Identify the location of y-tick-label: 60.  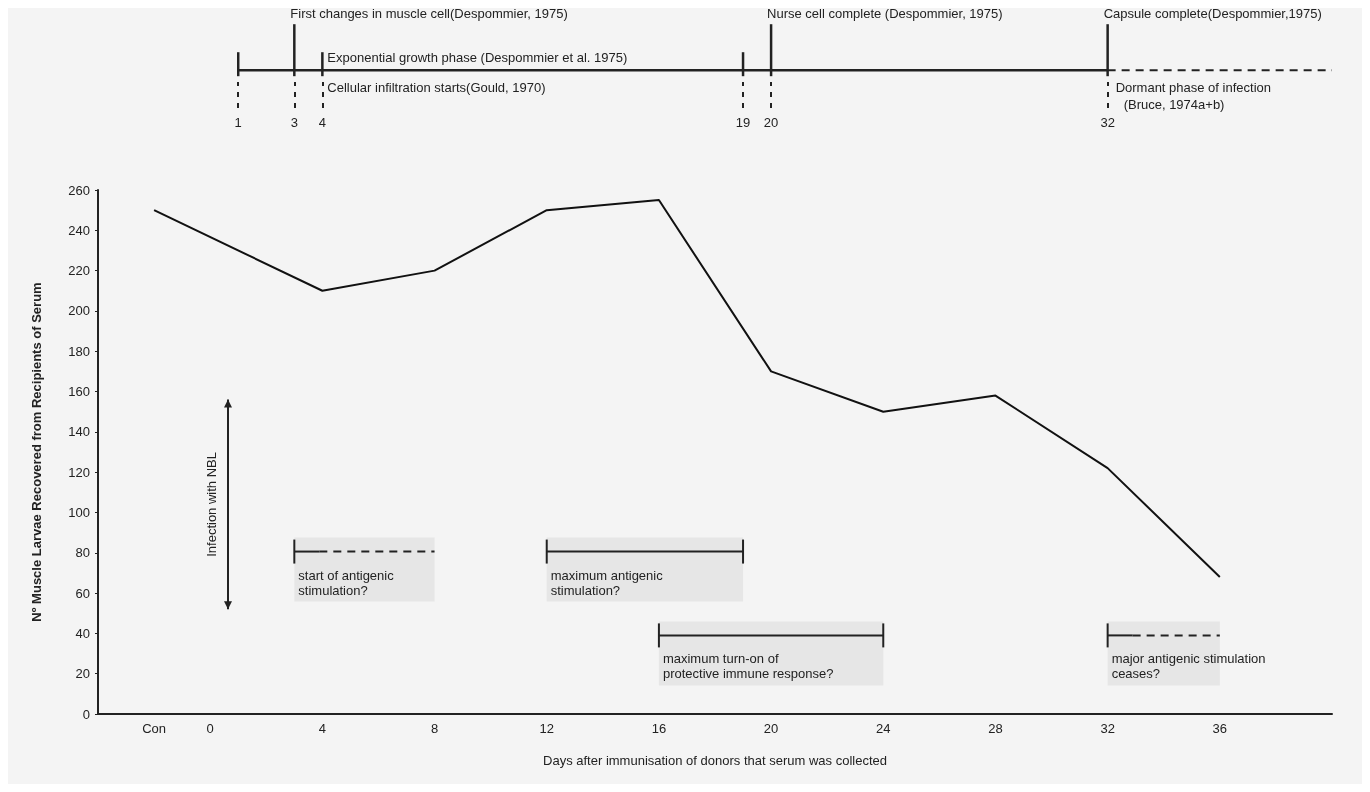
(82, 593).